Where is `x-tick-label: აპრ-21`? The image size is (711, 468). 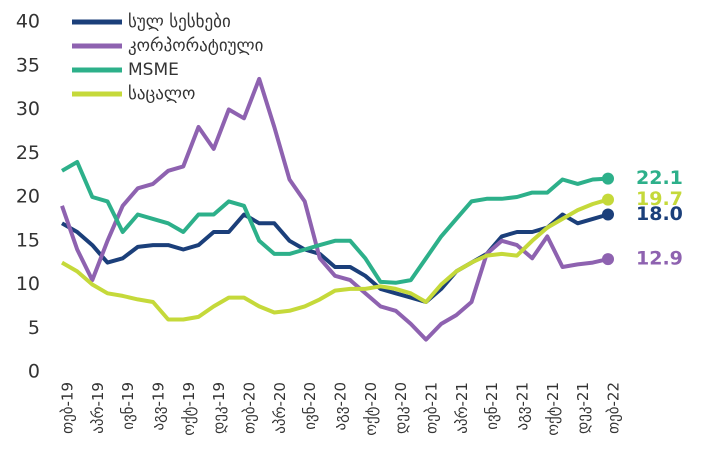
x-tick-label: აპრ-21 is located at coordinates (462, 408).